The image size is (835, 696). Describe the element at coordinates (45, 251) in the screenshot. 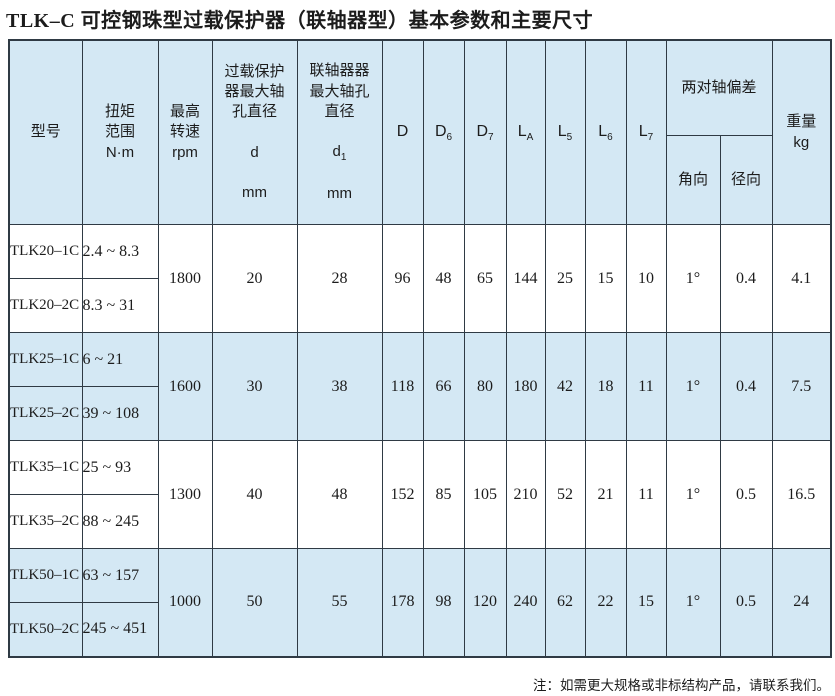

I see `cell-model: TLK20–1C` at that location.